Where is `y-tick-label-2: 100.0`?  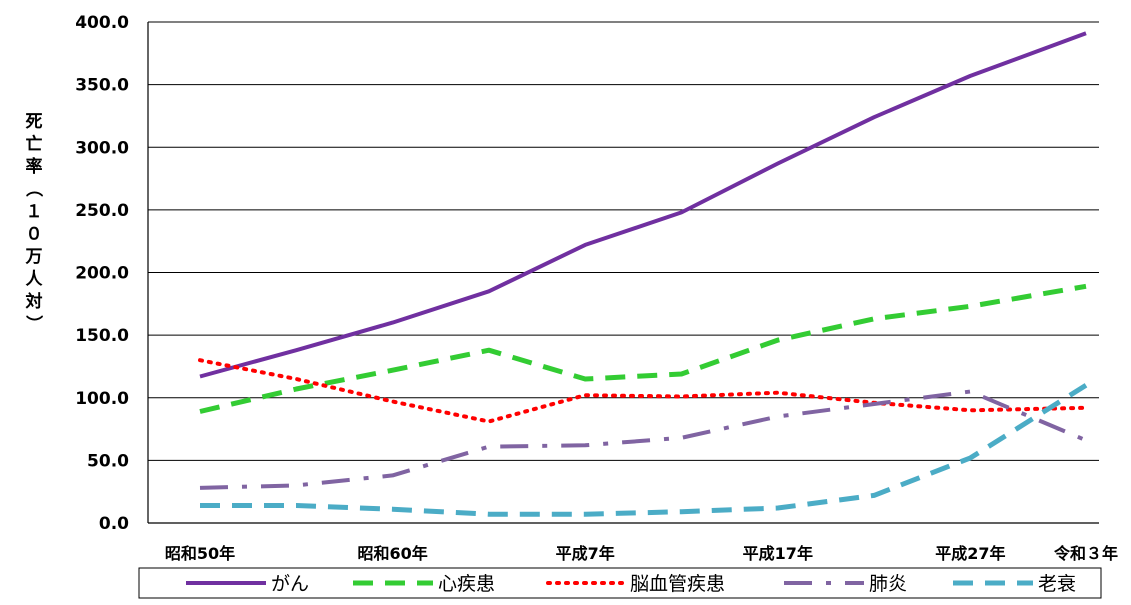
y-tick-label-2: 100.0 is located at coordinates (102, 399).